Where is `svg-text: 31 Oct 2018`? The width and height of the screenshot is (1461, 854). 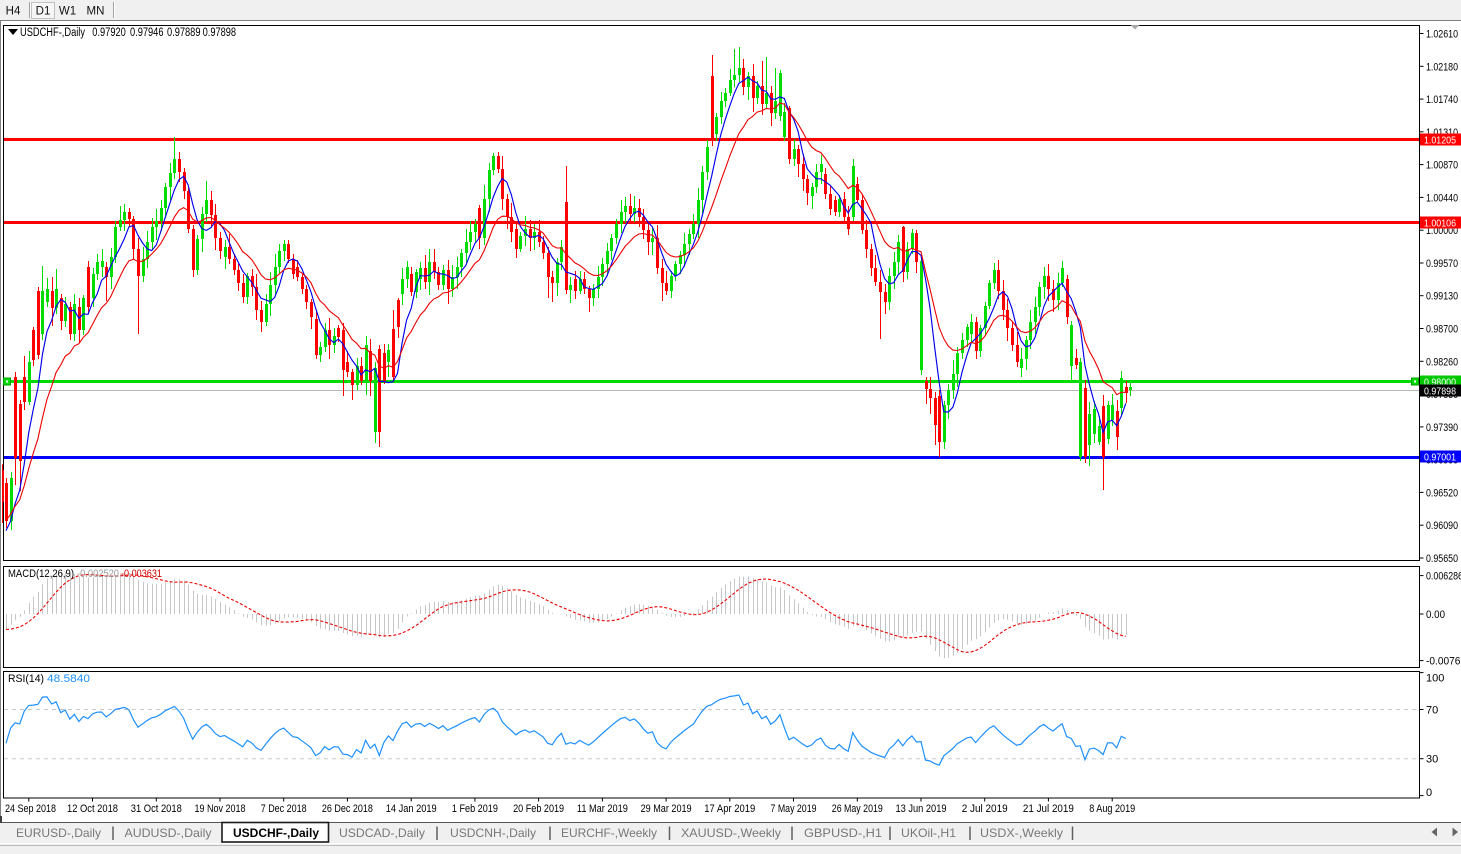 svg-text: 31 Oct 2018 is located at coordinates (156, 809).